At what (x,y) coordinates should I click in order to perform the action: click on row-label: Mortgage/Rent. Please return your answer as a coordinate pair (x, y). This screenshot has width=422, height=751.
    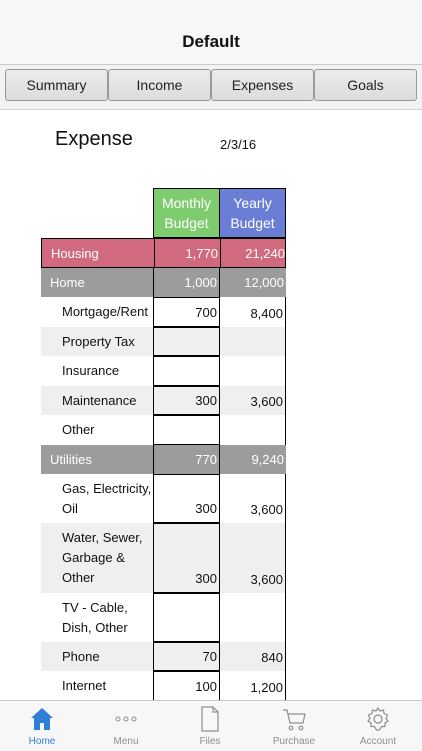
    Looking at the image, I should click on (105, 311).